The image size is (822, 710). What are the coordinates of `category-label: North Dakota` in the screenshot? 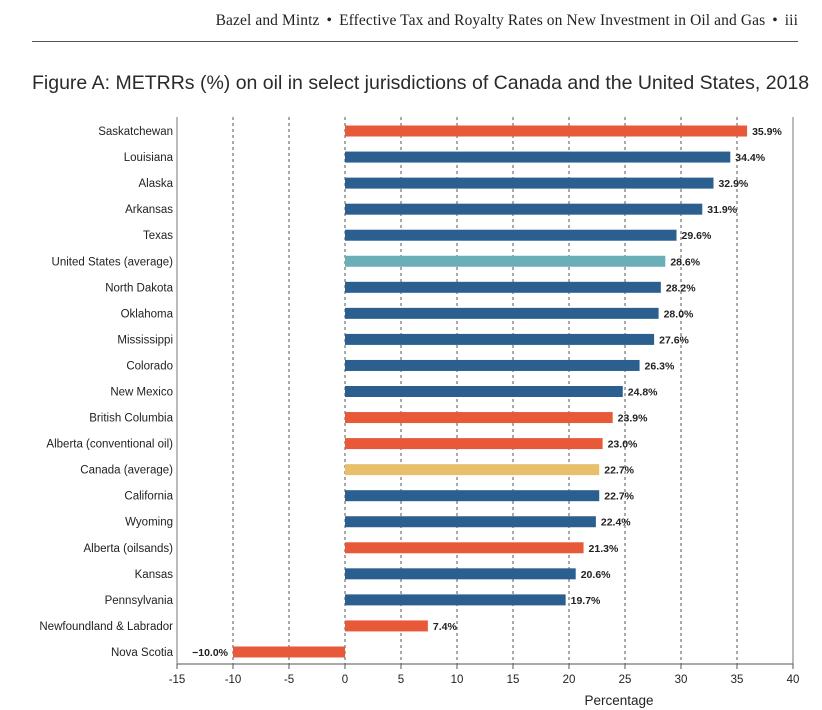 It's located at (139, 288).